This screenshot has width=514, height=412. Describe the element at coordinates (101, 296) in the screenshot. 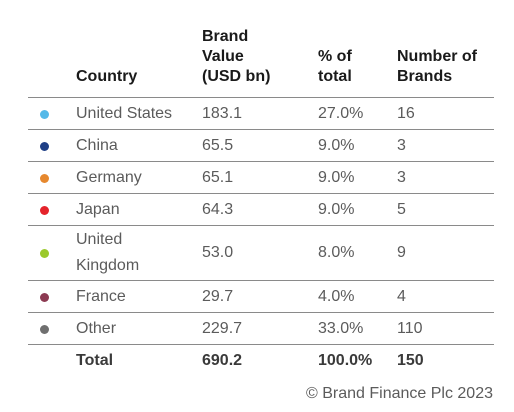

I see `country-name: France` at that location.